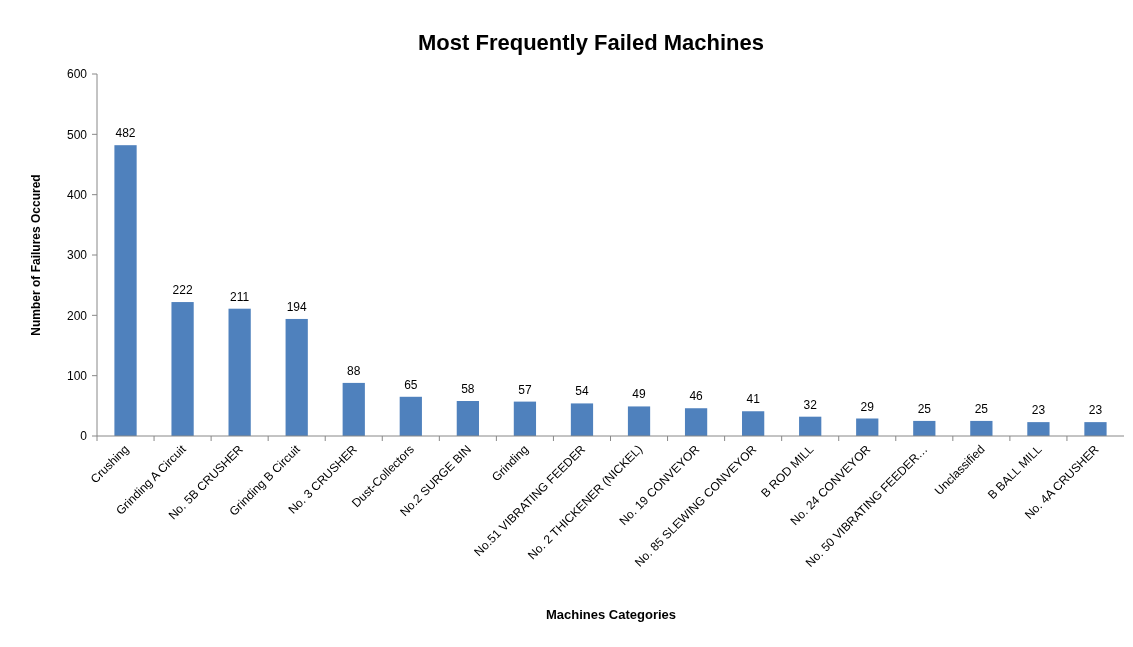 Image resolution: width=1133 pixels, height=647 pixels. Describe the element at coordinates (591, 42) in the screenshot. I see `chart-title: Most Frequently Failed Machines` at that location.